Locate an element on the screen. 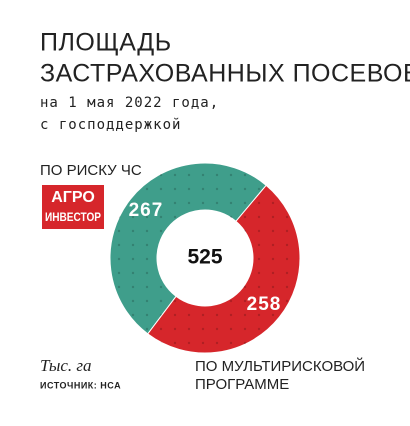  title-line: ЗАСТРАХОВАННЫХ ПОСЕВОВ is located at coordinates (225, 74).